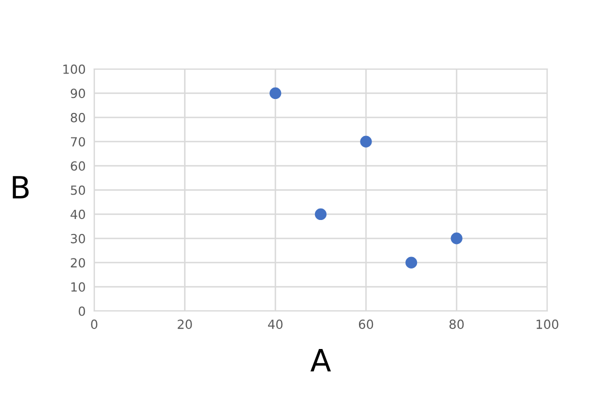  I want to click on x-tick-label: 0, so click(94, 325).